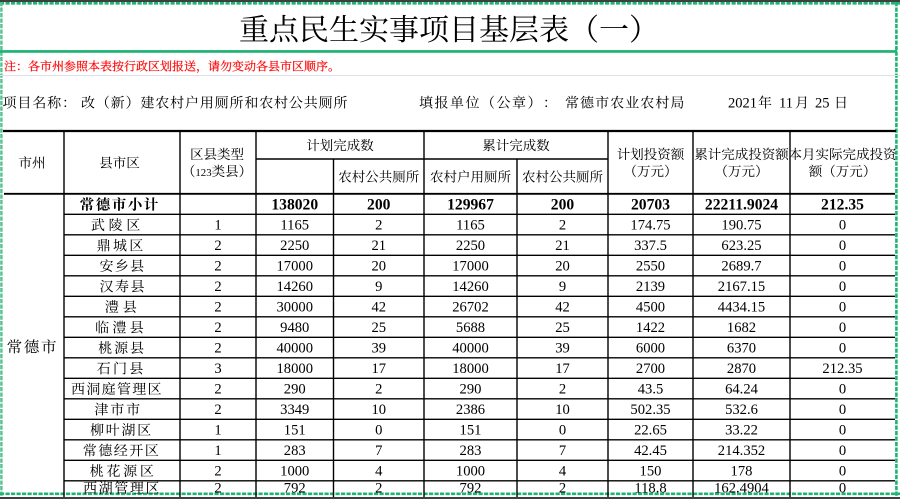  What do you see at coordinates (741, 267) in the screenshot?
I see `svg-text: 2689.7` at bounding box center [741, 267].